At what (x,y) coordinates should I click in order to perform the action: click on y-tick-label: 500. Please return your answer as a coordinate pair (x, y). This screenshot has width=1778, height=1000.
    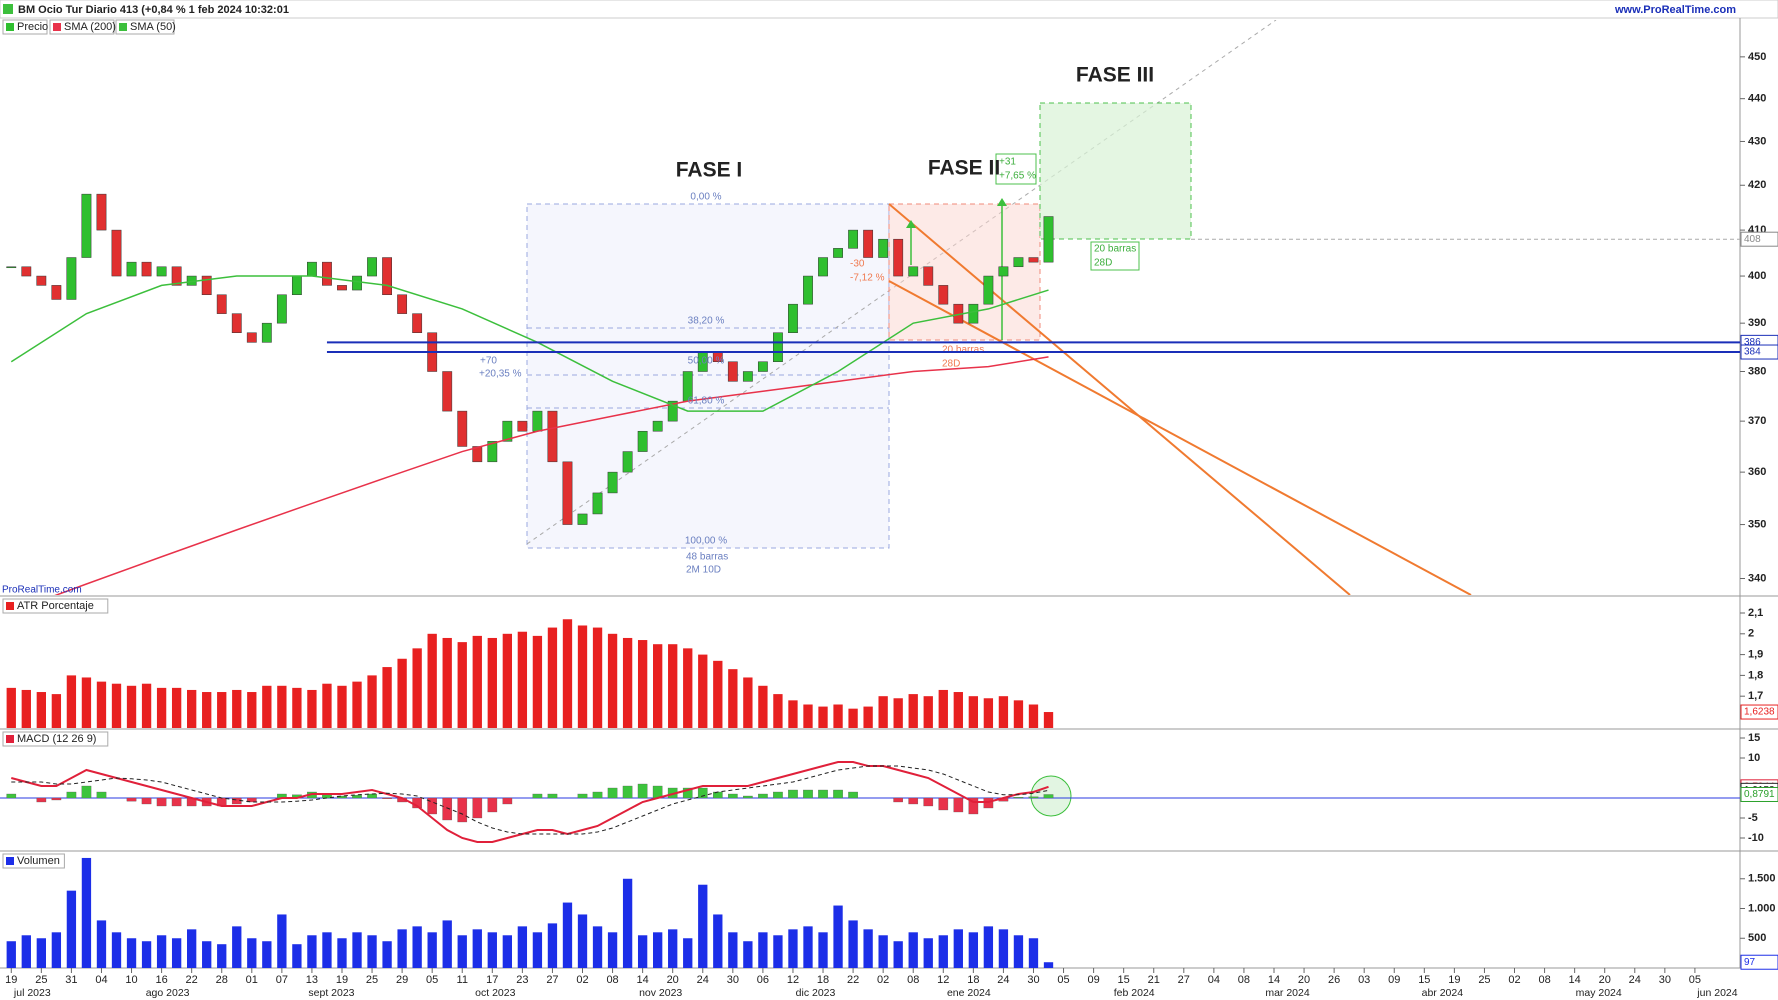
    Looking at the image, I should click on (1757, 938).